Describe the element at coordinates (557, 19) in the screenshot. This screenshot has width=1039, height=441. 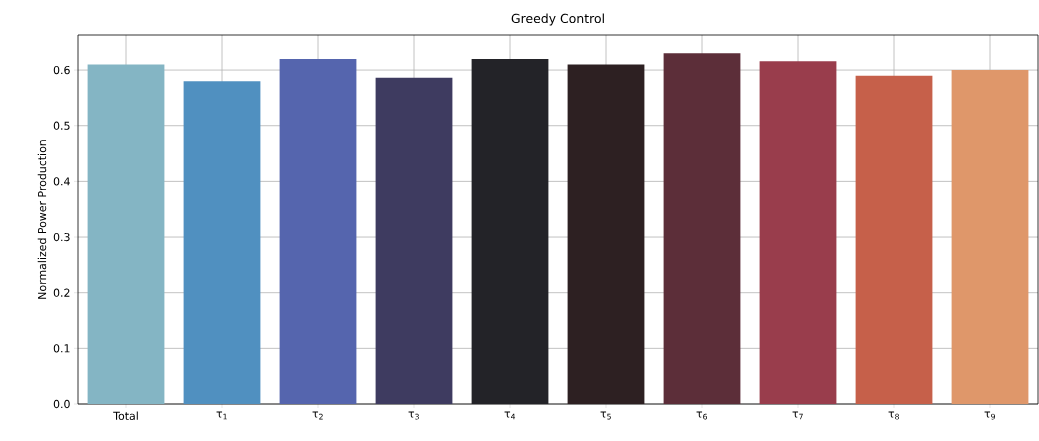
I see `chart-title: Greedy Control` at that location.